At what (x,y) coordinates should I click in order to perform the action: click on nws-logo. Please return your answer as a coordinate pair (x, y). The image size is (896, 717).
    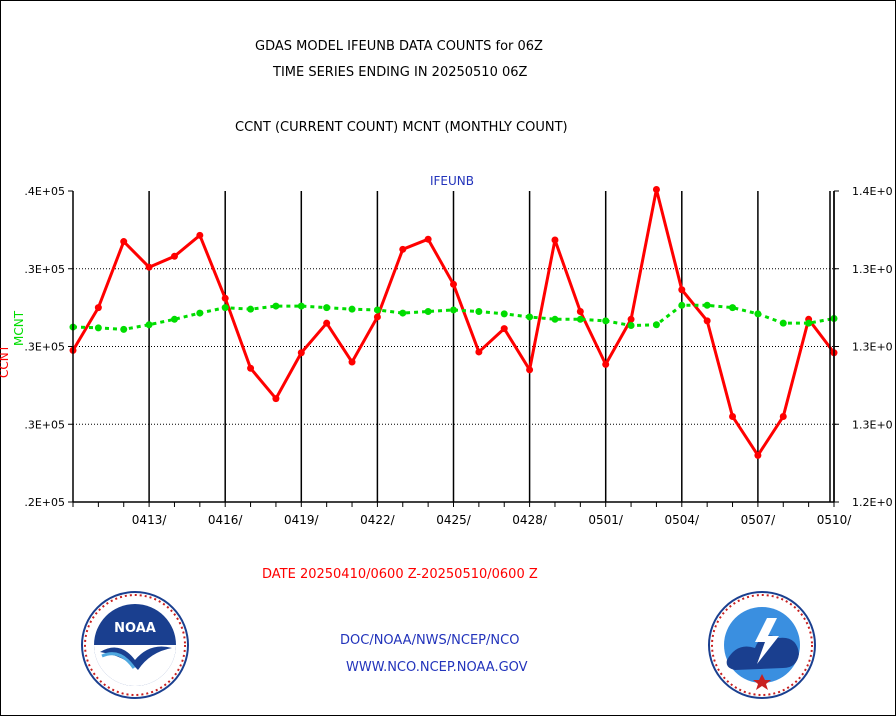
    Looking at the image, I should click on (762, 645).